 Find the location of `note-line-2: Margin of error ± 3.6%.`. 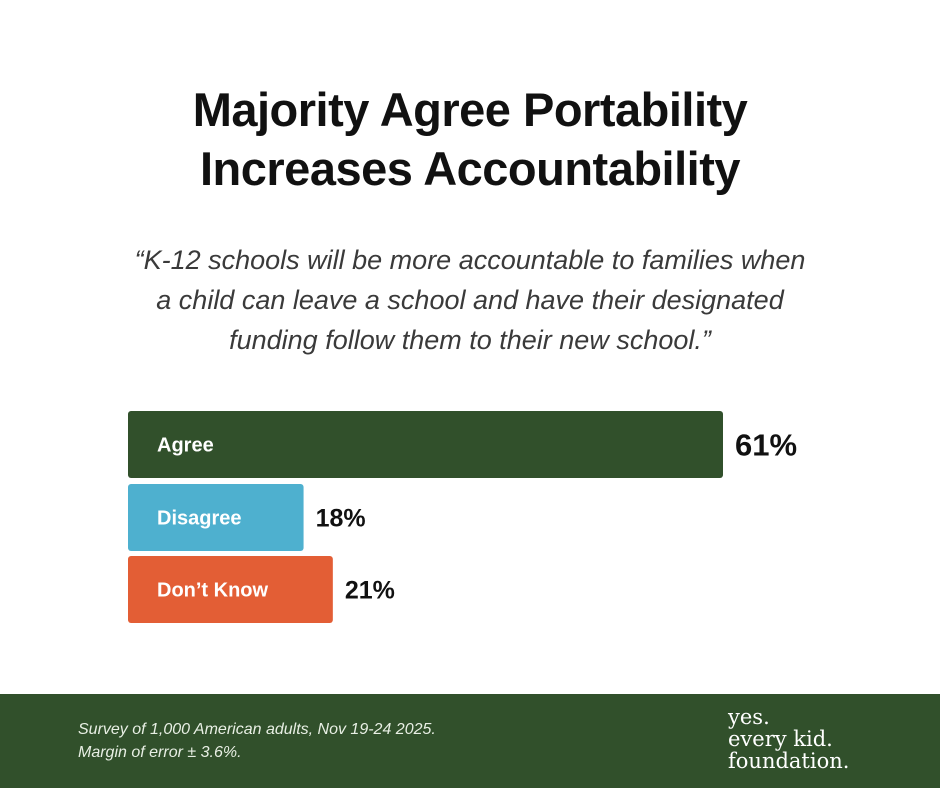

note-line-2: Margin of error ± 3.6%. is located at coordinates (160, 752).